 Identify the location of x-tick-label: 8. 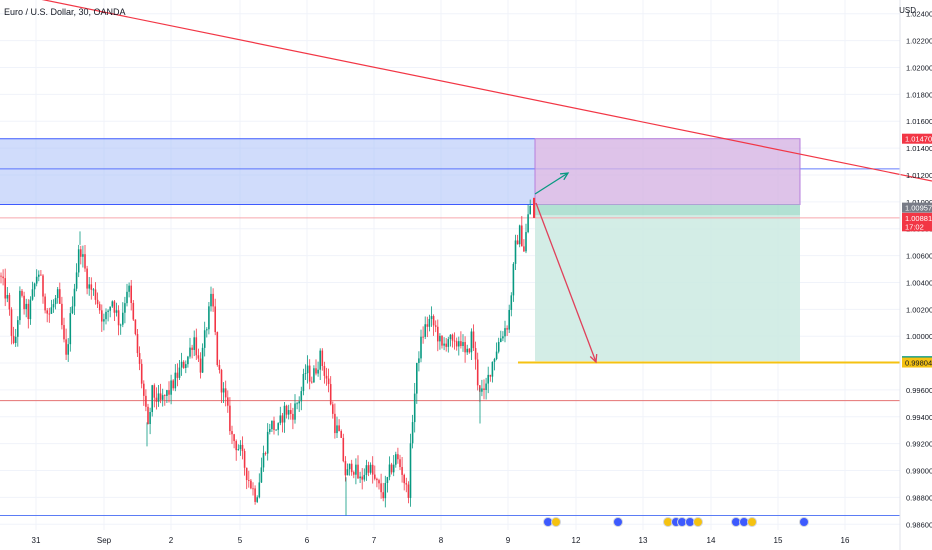
(441, 540).